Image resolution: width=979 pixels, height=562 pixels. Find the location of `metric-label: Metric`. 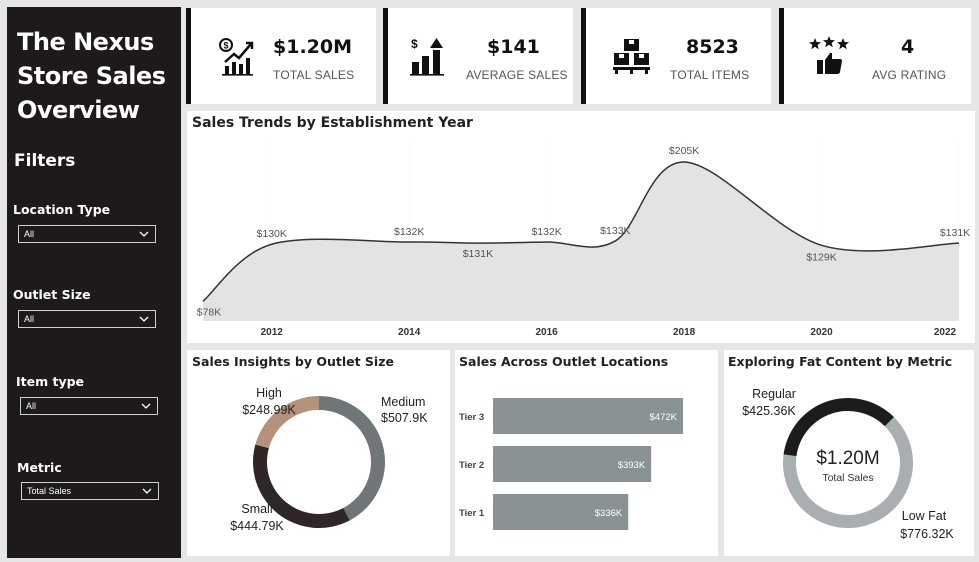

metric-label: Metric is located at coordinates (39, 467).